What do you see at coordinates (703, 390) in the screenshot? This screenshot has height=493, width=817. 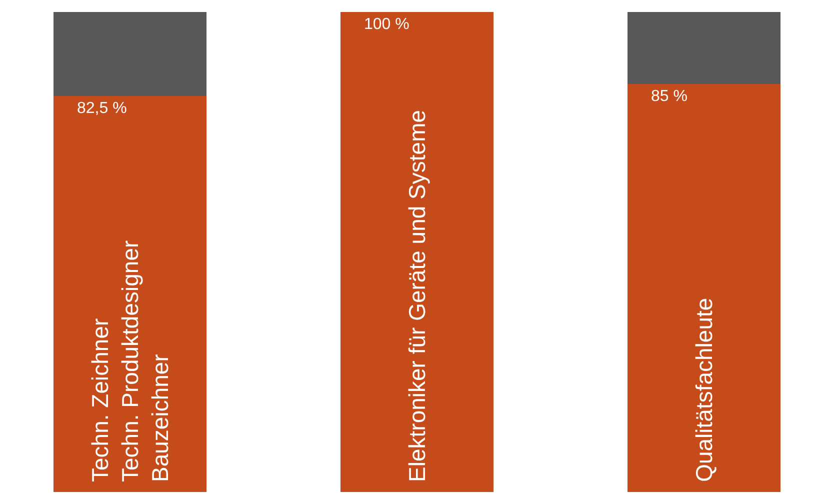 I see `x-tick-label: Qualitätsfachleute` at bounding box center [703, 390].